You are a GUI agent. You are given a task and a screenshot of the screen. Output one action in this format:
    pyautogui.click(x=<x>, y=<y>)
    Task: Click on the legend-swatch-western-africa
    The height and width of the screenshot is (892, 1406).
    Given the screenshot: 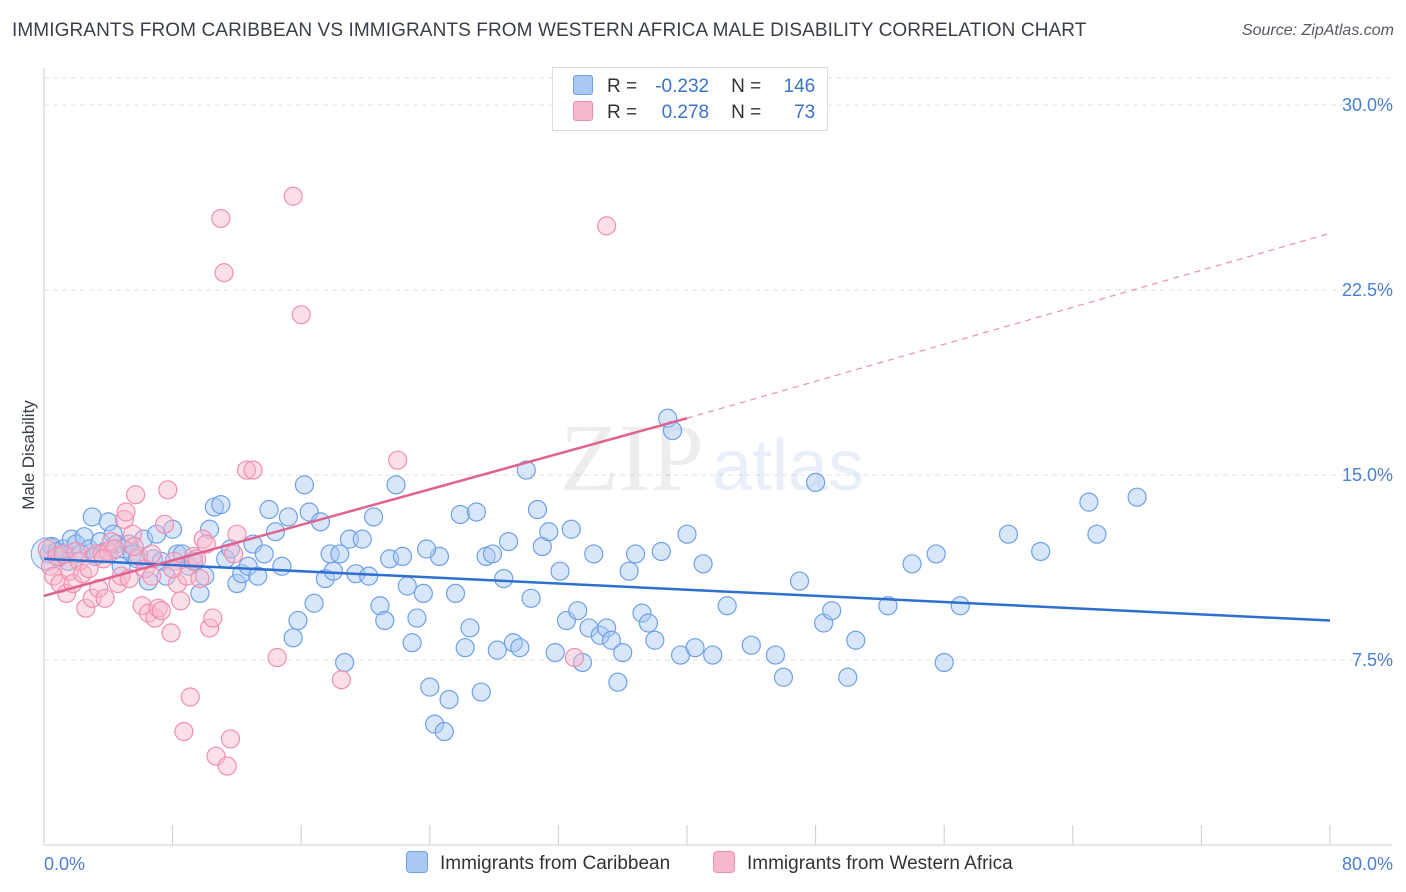 What is the action you would take?
    pyautogui.click(x=583, y=111)
    